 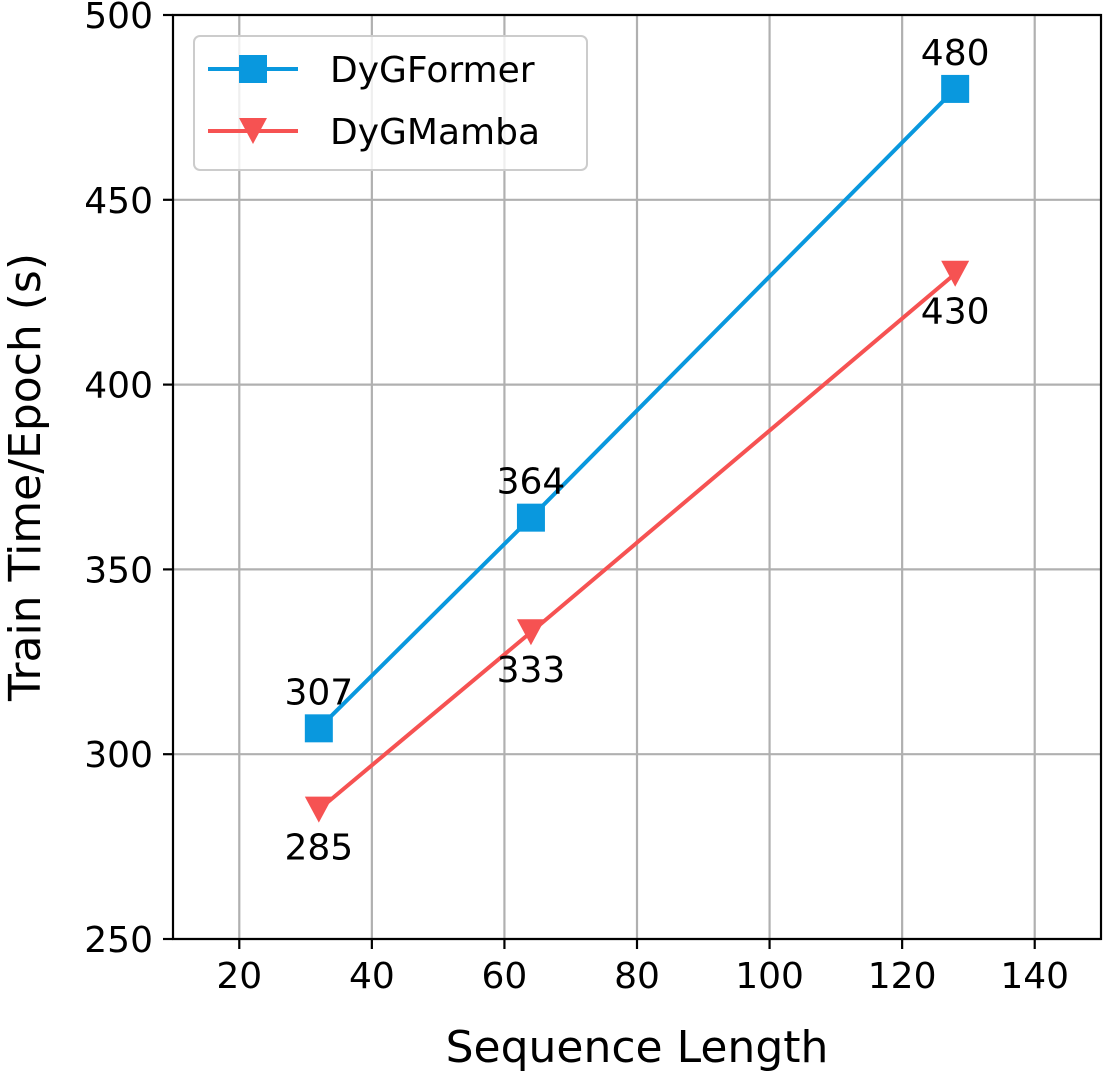 I want to click on legend-marker-dygmamba, so click(x=253, y=131).